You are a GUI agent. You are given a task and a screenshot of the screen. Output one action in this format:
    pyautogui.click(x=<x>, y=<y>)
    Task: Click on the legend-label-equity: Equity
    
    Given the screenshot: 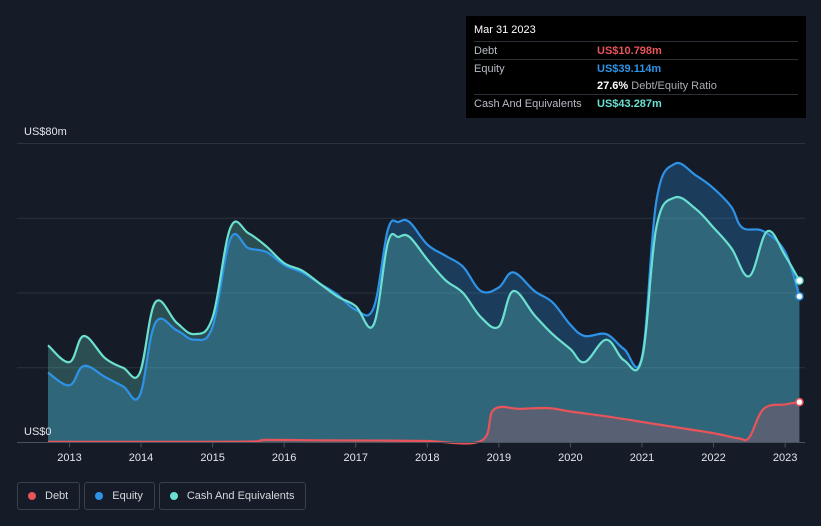 What is the action you would take?
    pyautogui.click(x=127, y=496)
    